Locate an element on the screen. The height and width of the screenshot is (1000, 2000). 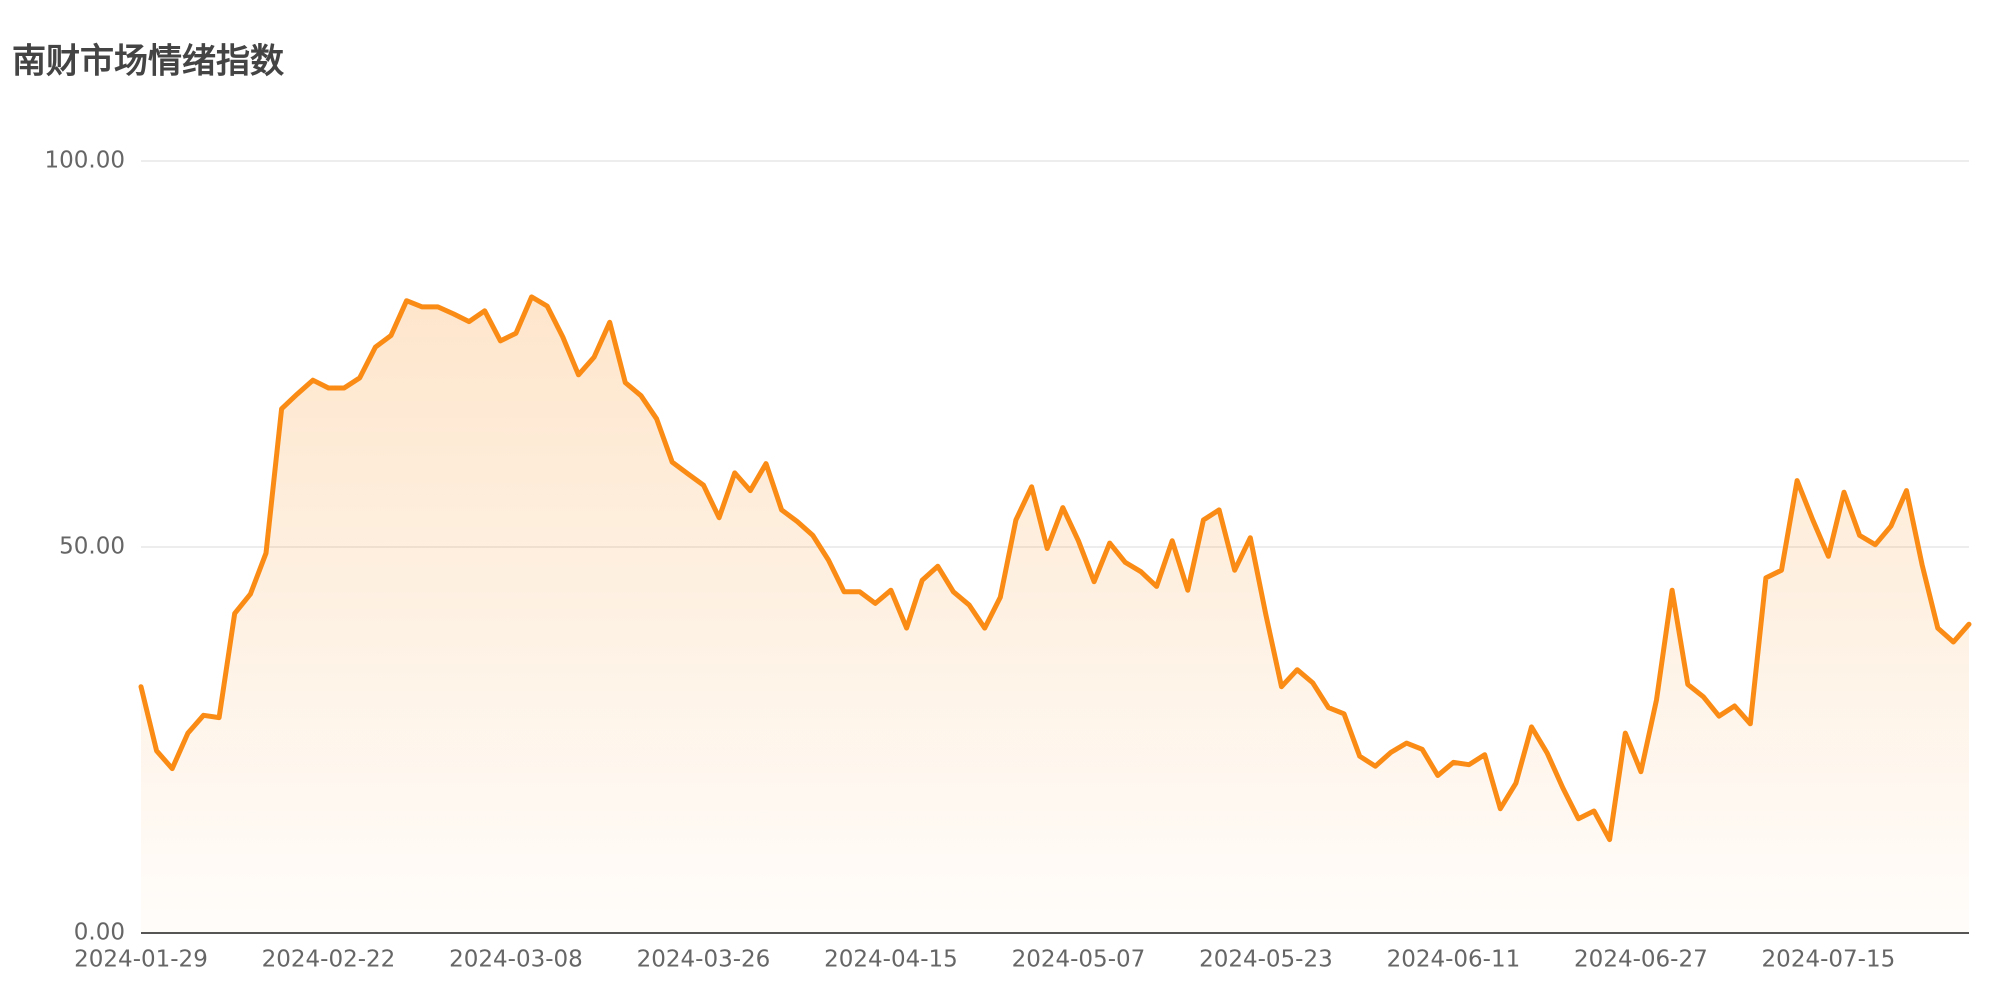
x-tick-label: 2024-04-15 is located at coordinates (891, 960).